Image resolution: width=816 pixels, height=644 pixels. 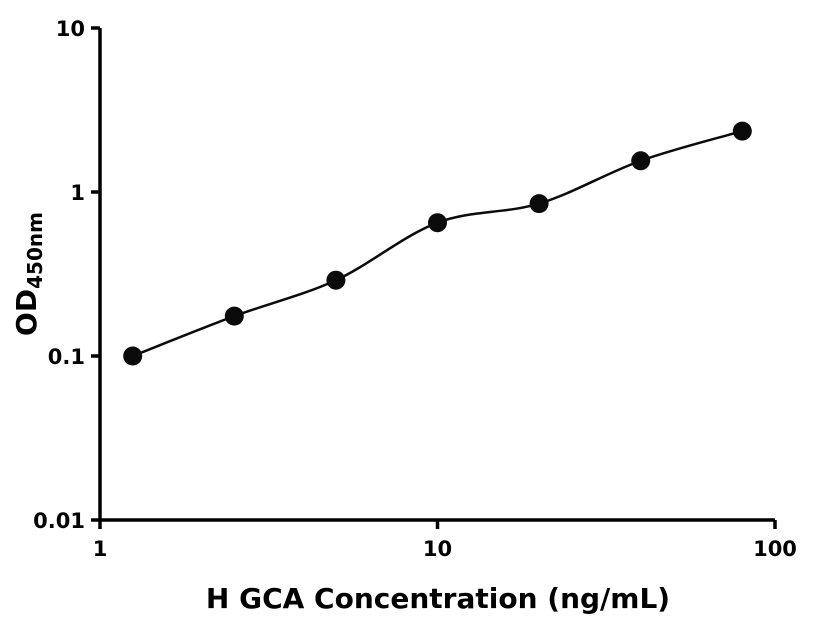 I want to click on x-tick-label: 1, so click(x=100, y=549).